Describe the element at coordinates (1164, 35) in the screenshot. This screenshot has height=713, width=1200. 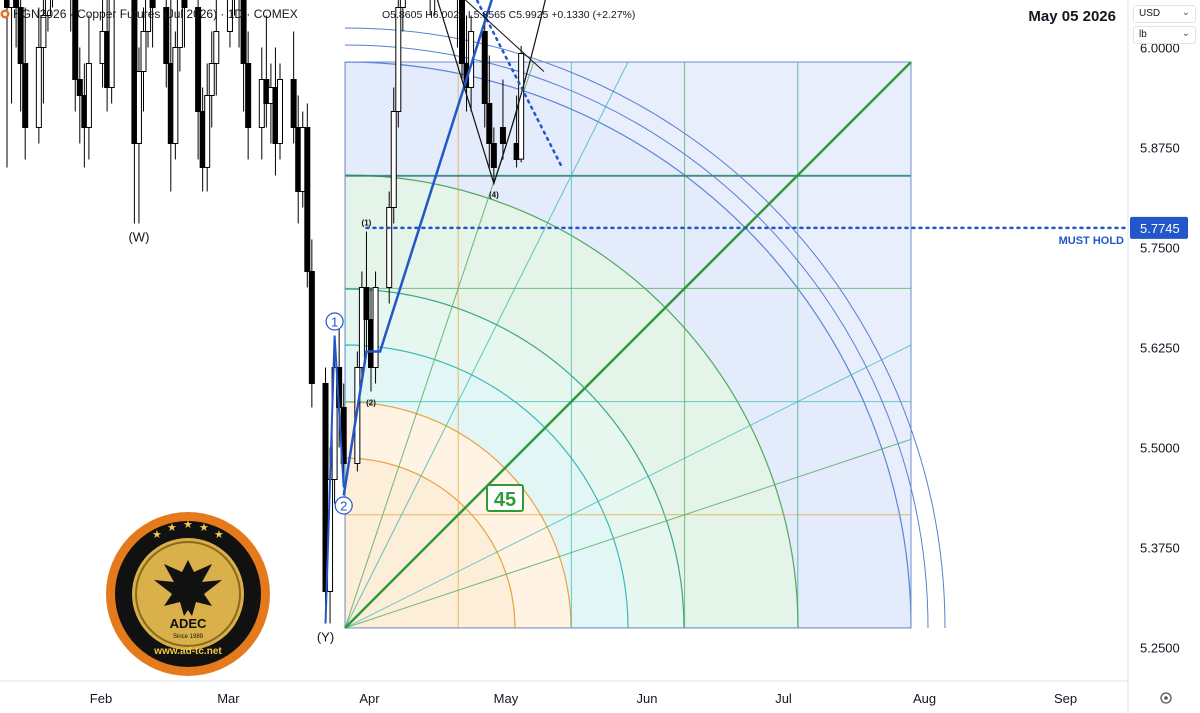
I see `unit-select: lb ⌄` at that location.